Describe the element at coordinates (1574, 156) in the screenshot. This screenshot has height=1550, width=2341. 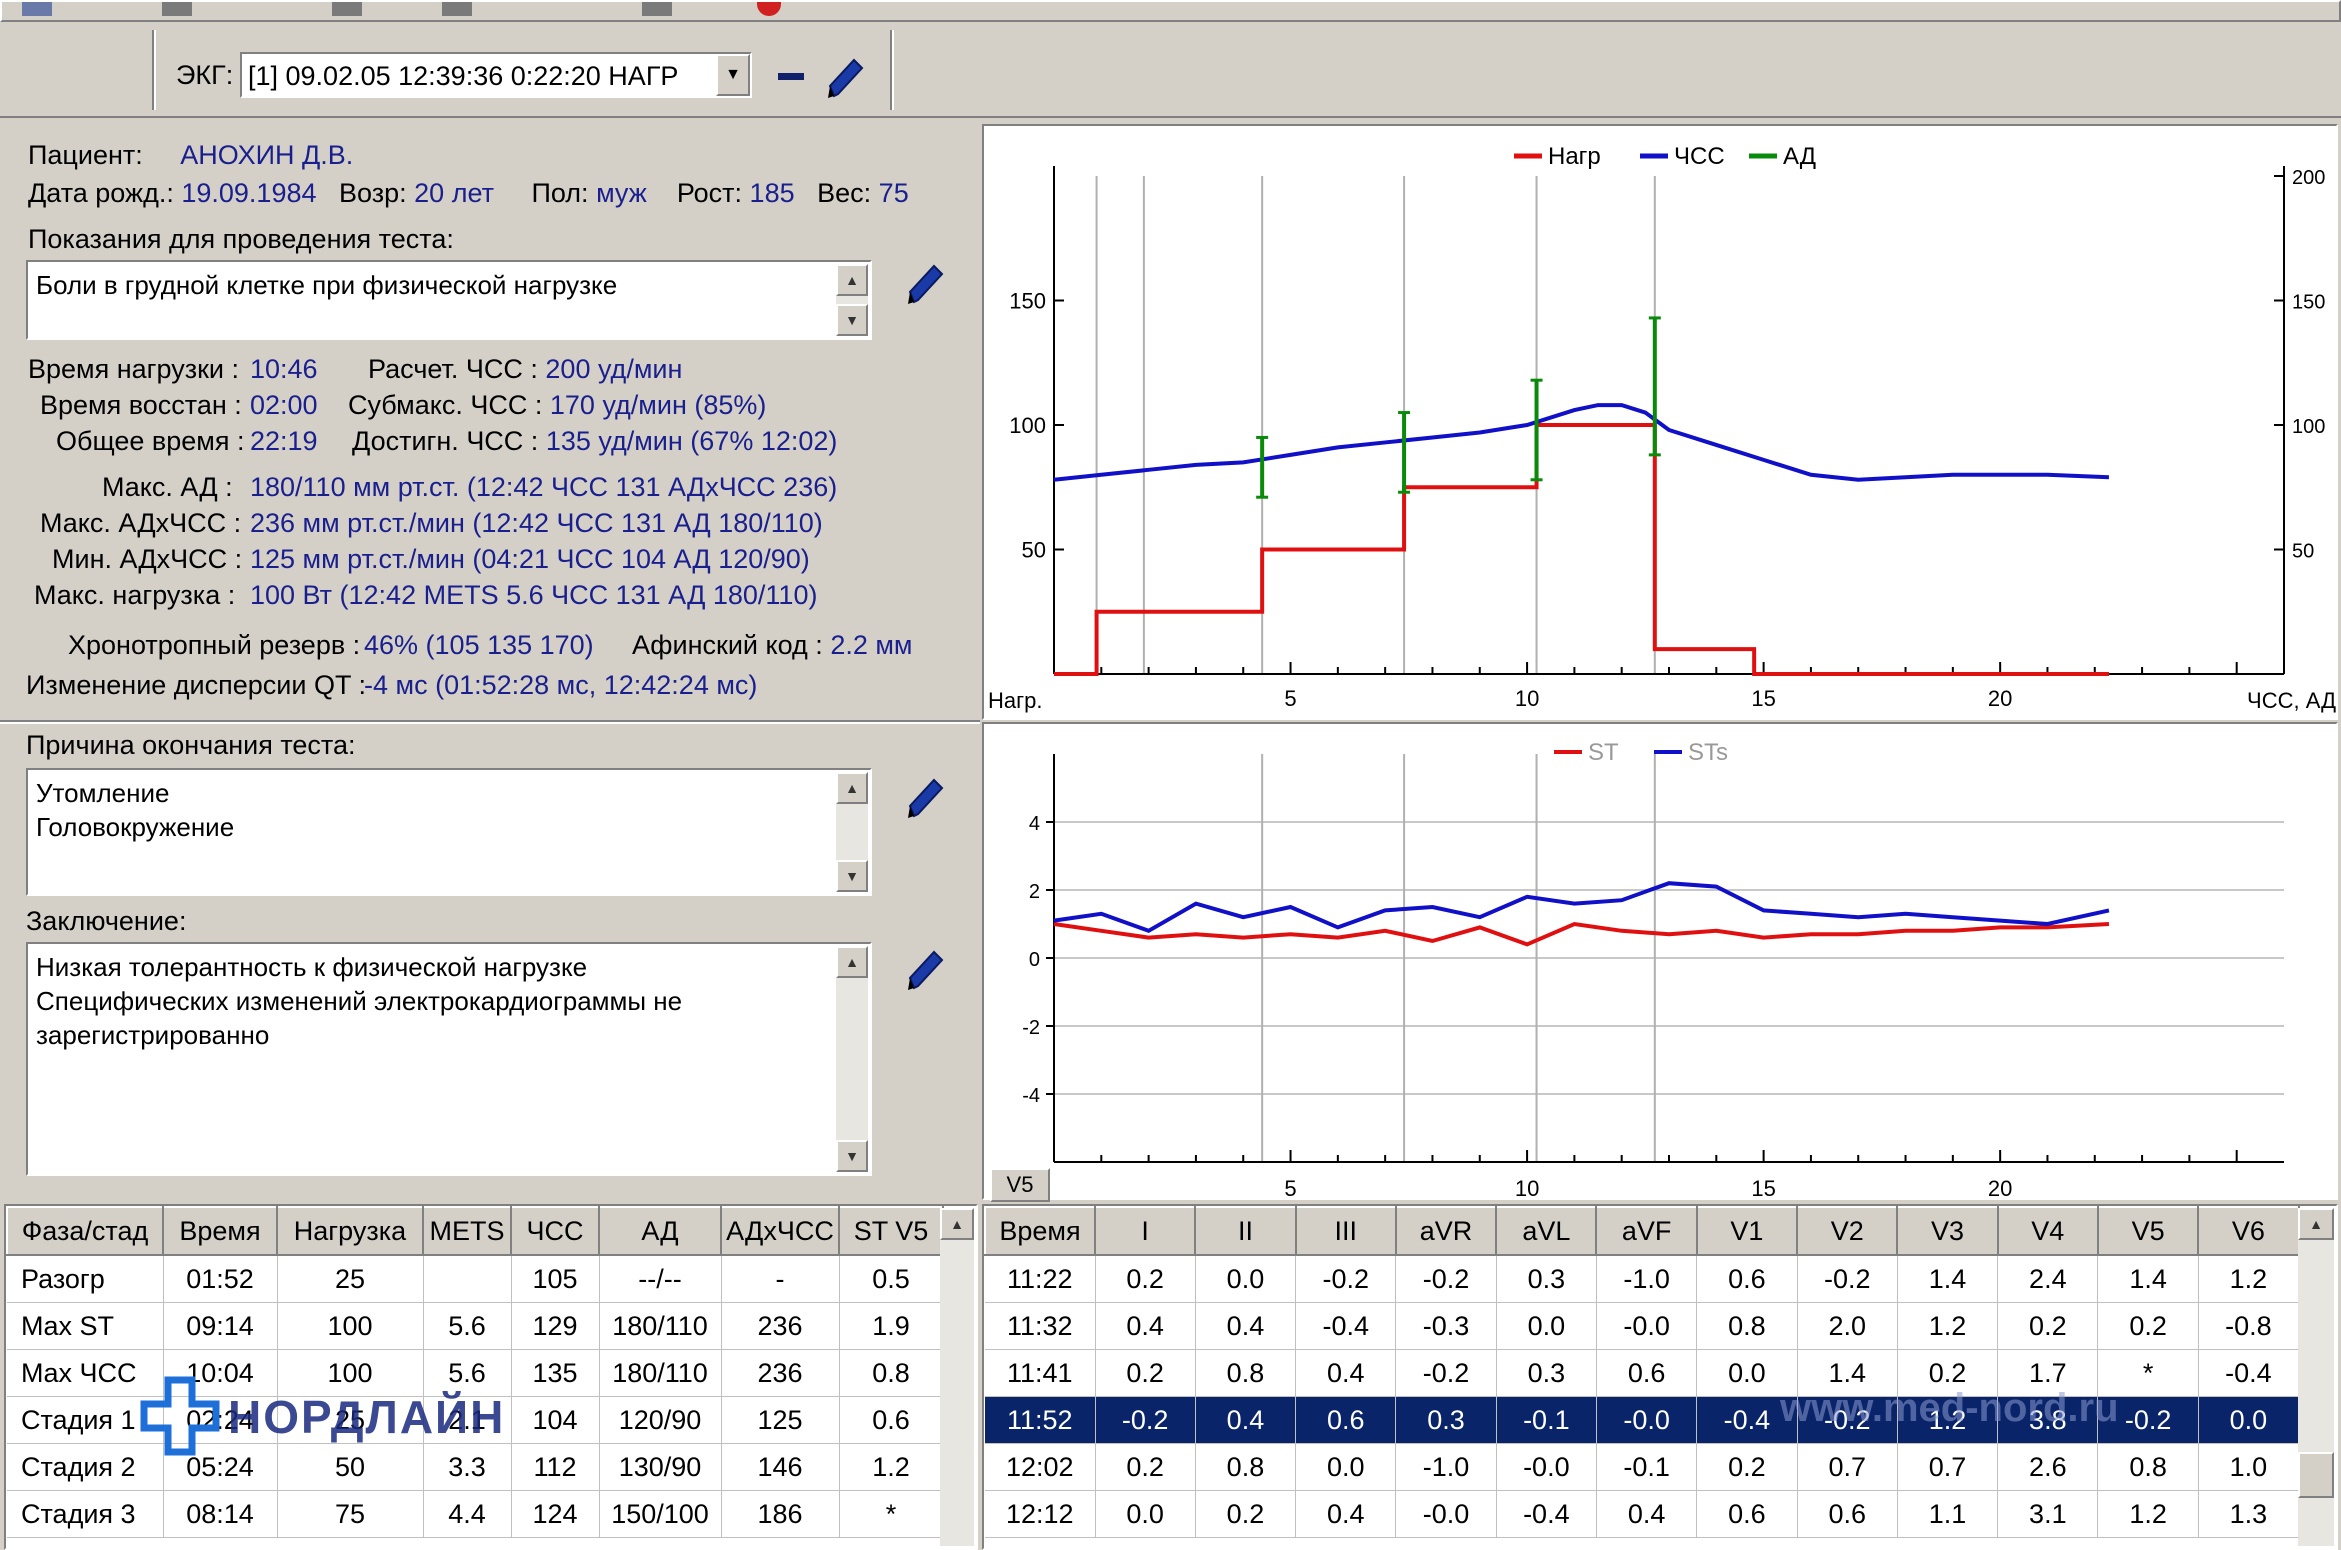
I see `legend-entry: Нагр` at that location.